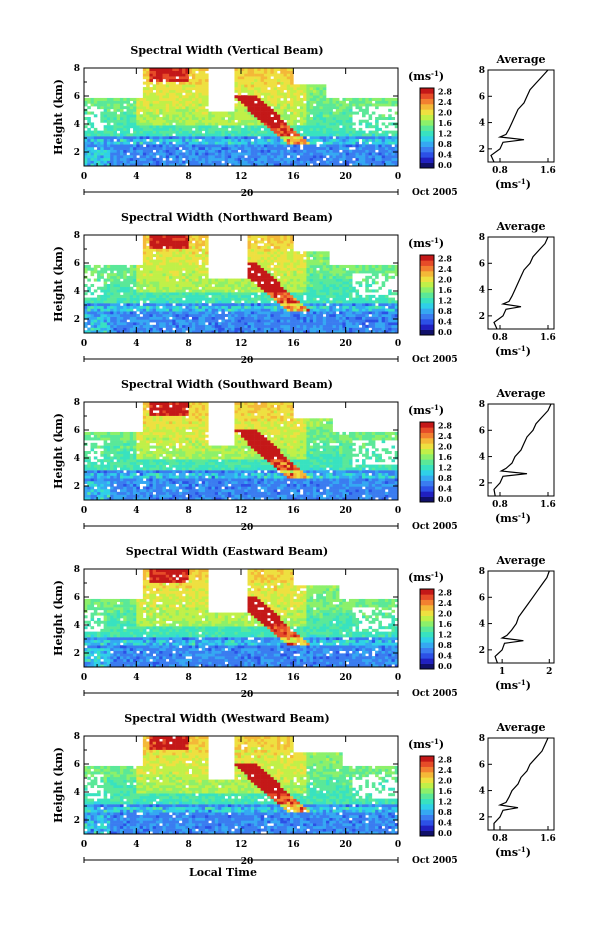 This screenshot has width=616, height=929. Describe the element at coordinates (445, 112) in the screenshot. I see `colorbar-tick-label: 2.0` at that location.